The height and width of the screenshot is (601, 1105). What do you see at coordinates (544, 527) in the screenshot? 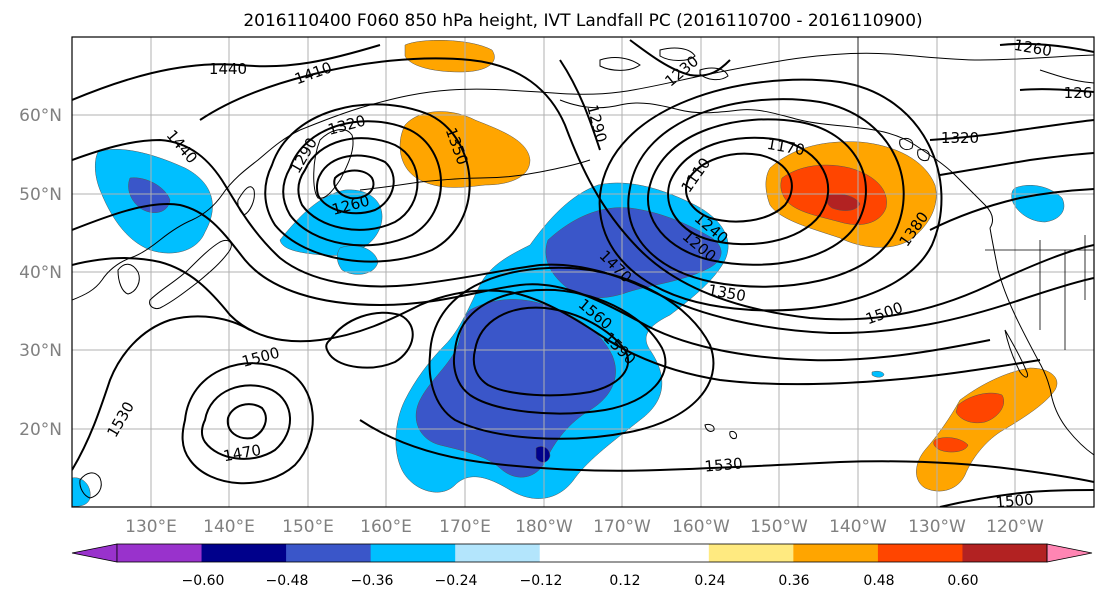
I see `lon-tick-label: 180°W` at bounding box center [544, 527].